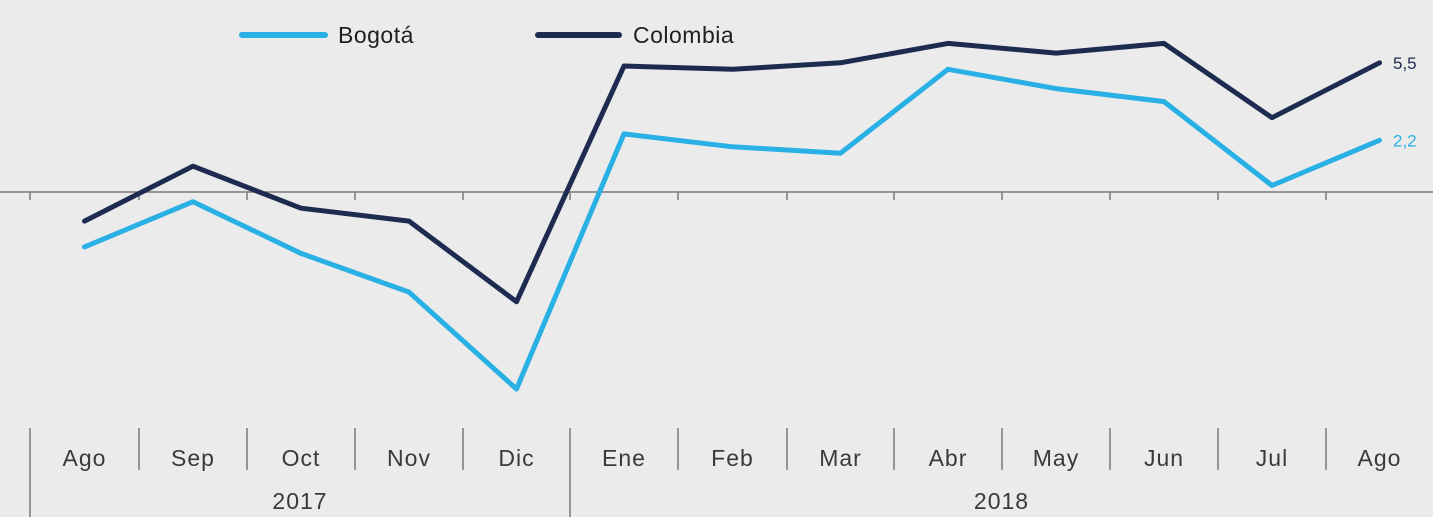  What do you see at coordinates (1405, 63) in the screenshot?
I see `series-end-label: 5,5` at bounding box center [1405, 63].